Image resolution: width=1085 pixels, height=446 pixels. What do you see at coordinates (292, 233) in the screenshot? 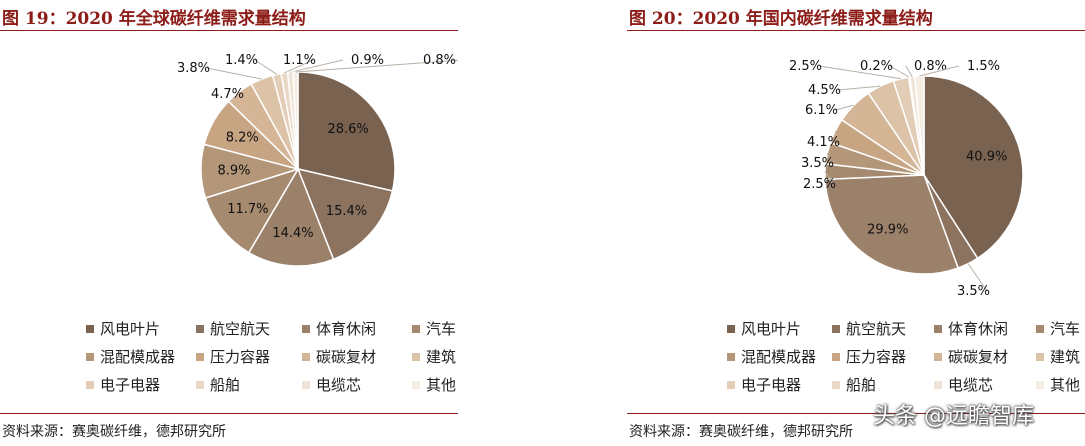
I see `slice-data-label: 14.4%` at bounding box center [292, 233].